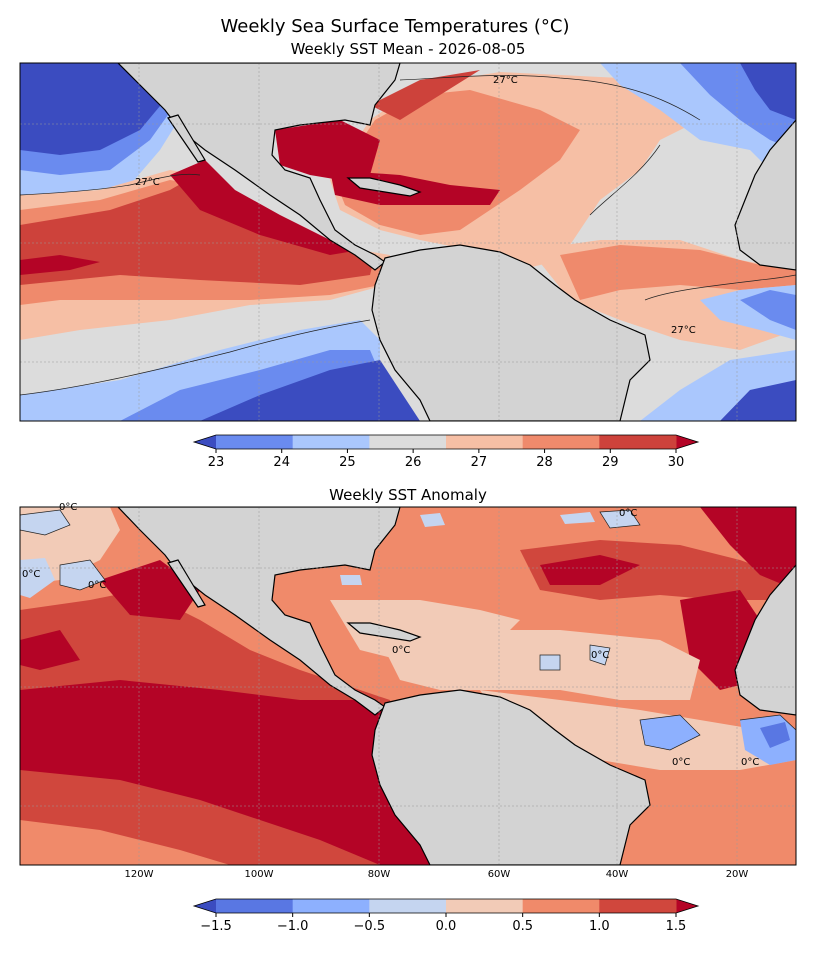  What do you see at coordinates (737, 874) in the screenshot?
I see `longitude-label: 20W` at bounding box center [737, 874].